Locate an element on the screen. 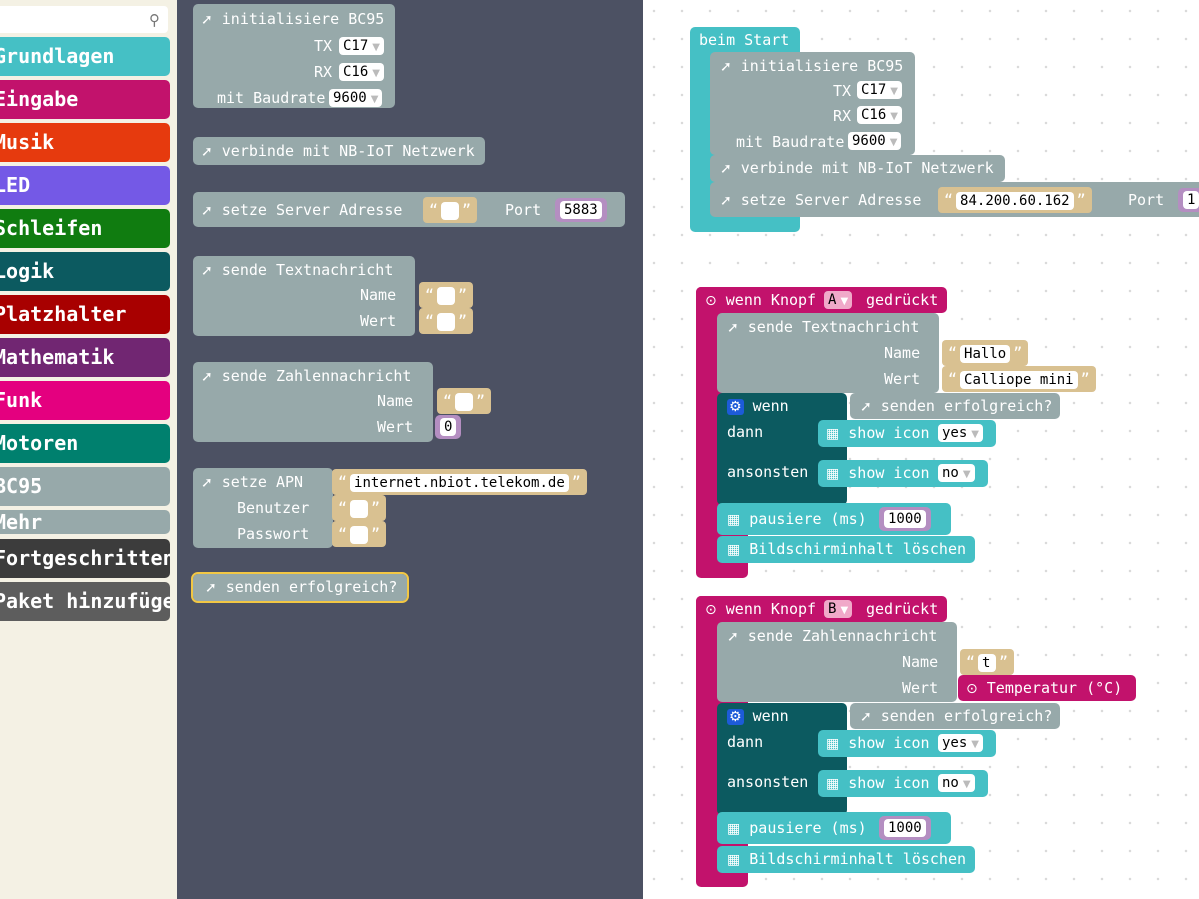  send-number-block: ➚ sende Zahlennachricht Name “t” Wert is located at coordinates (866, 662).